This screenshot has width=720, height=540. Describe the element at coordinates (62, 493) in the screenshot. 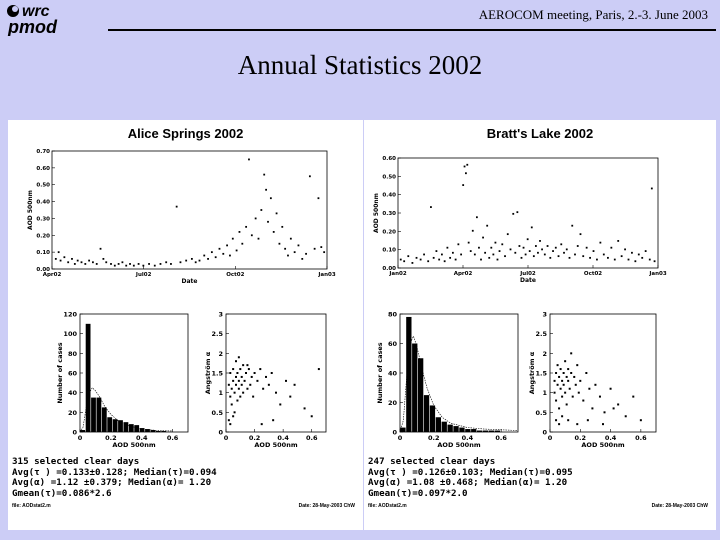

I see `stats-line: Gmean(τ)=0.086*2.6` at that location.